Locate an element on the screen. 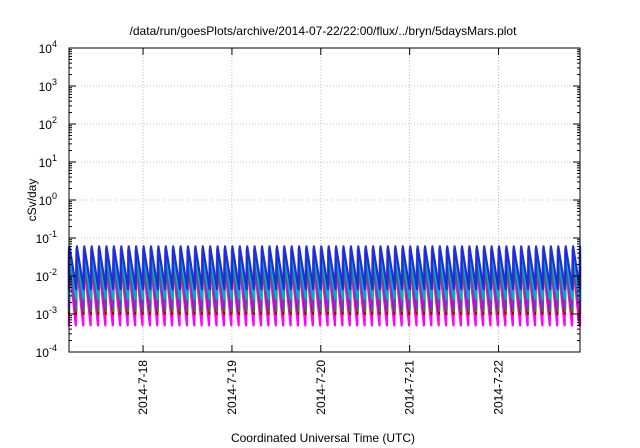  y-tick-label: 10¹ is located at coordinates (48, 161).